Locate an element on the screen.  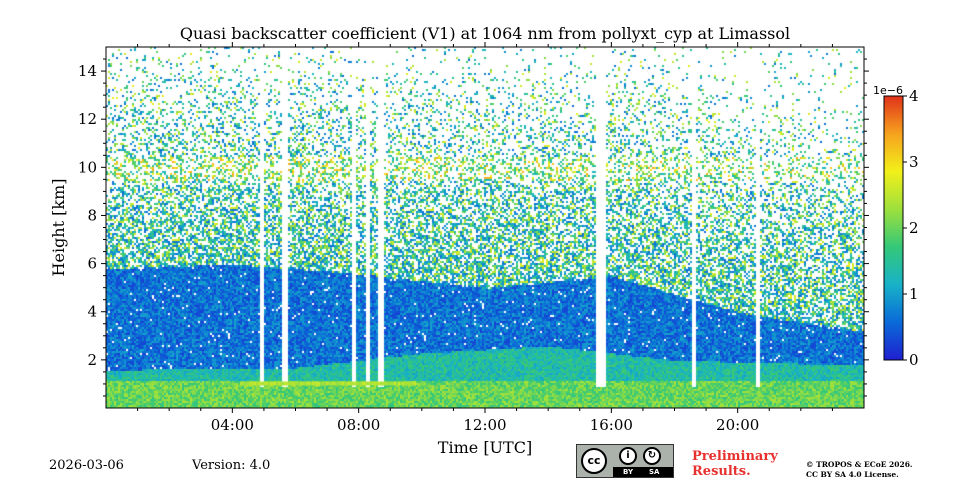
colorbar-tick-label: 4 is located at coordinates (914, 96).